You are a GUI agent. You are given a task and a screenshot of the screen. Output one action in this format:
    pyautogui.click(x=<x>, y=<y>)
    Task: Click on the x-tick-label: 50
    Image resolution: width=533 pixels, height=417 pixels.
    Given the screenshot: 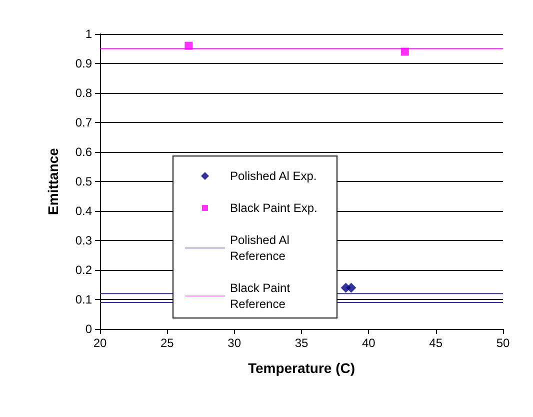 What is the action you would take?
    pyautogui.click(x=503, y=343)
    